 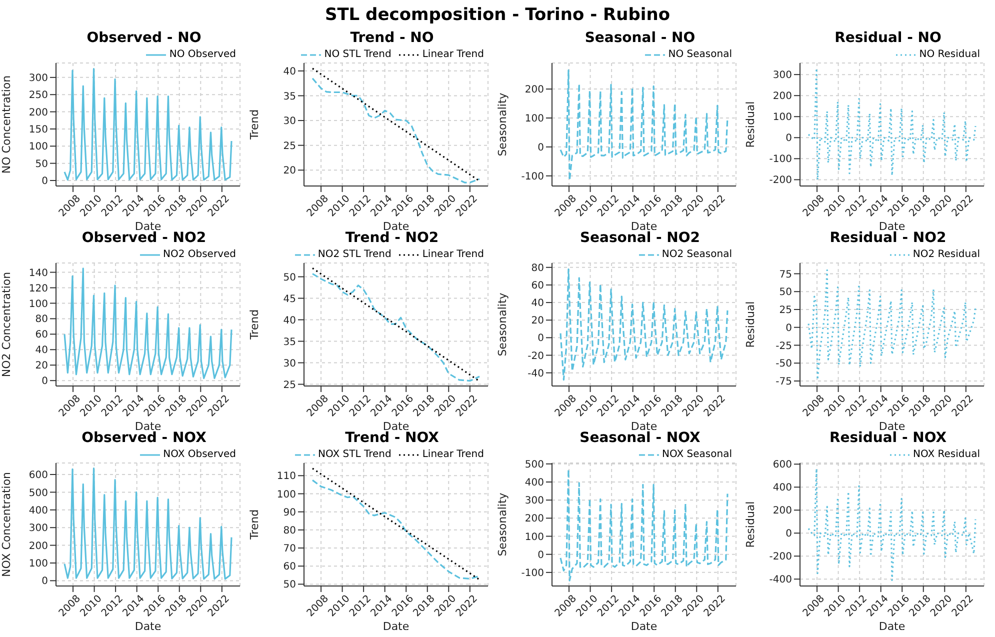 What do you see at coordinates (700, 55) in the screenshot?
I see `legend-label: NO Seasonal` at bounding box center [700, 55].